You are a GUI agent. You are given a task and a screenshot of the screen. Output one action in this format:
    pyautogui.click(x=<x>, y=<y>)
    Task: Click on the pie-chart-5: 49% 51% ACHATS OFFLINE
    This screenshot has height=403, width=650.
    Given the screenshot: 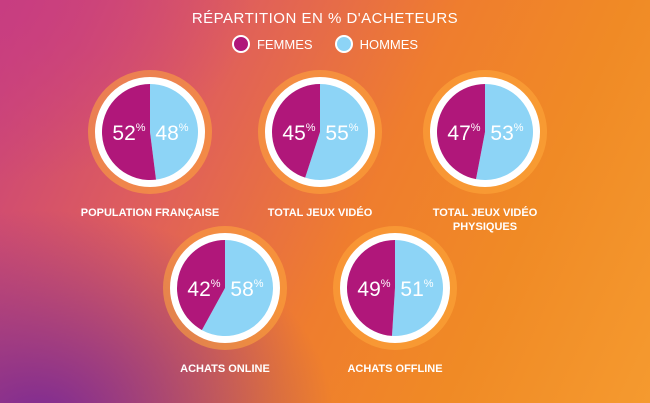 What is the action you would take?
    pyautogui.click(x=395, y=300)
    